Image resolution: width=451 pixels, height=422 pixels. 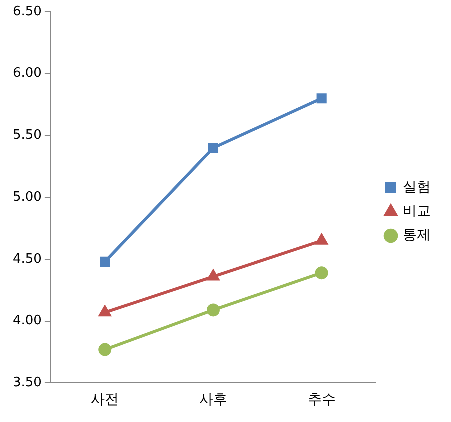 I want to click on x-tick-label: 사전, so click(x=105, y=400).